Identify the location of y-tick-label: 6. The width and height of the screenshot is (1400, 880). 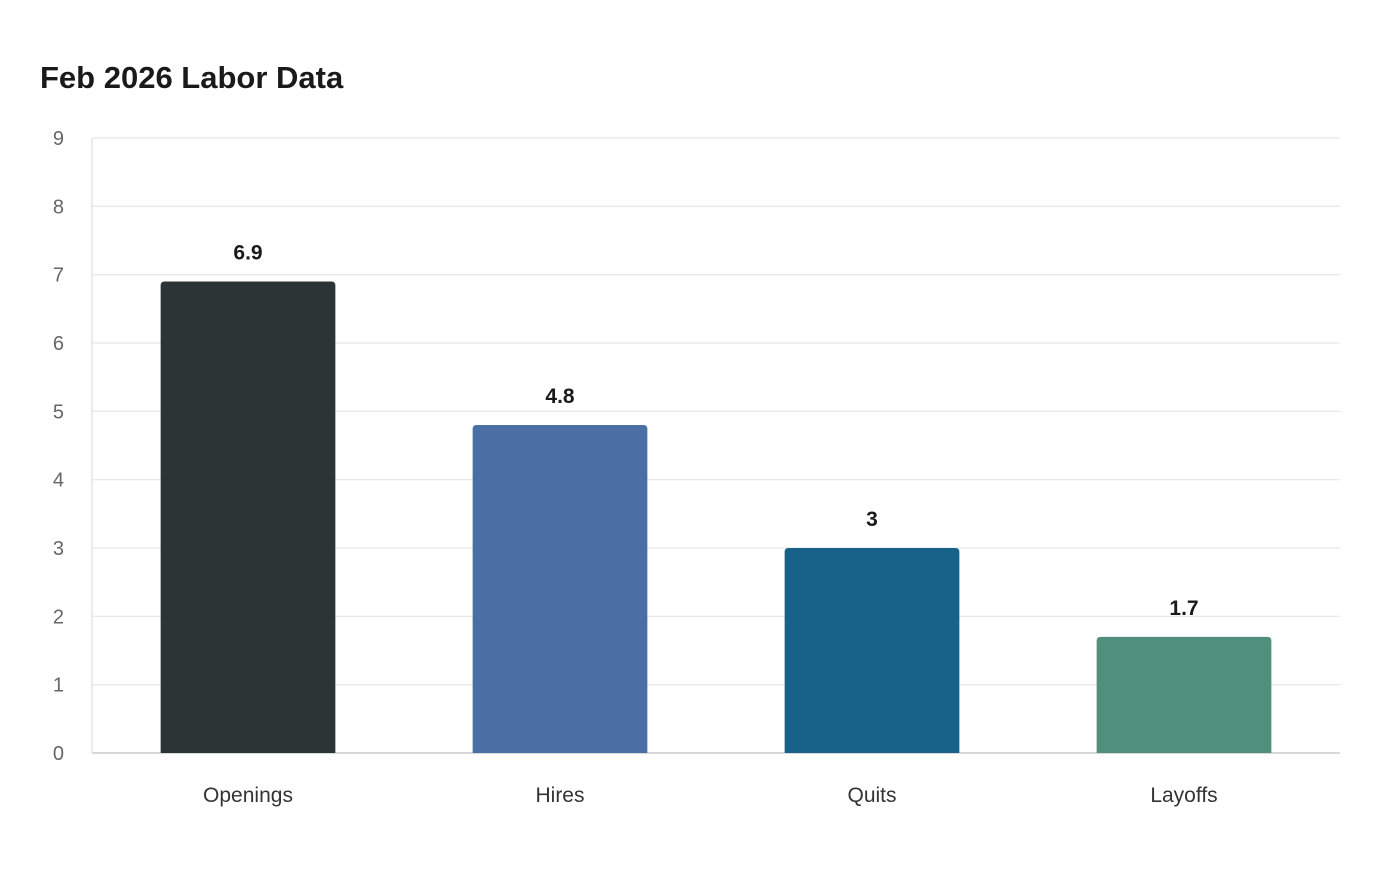
(58, 344).